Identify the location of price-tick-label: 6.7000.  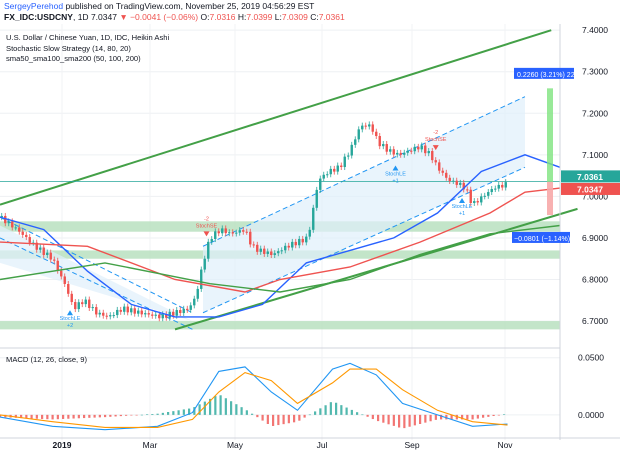
(595, 321).